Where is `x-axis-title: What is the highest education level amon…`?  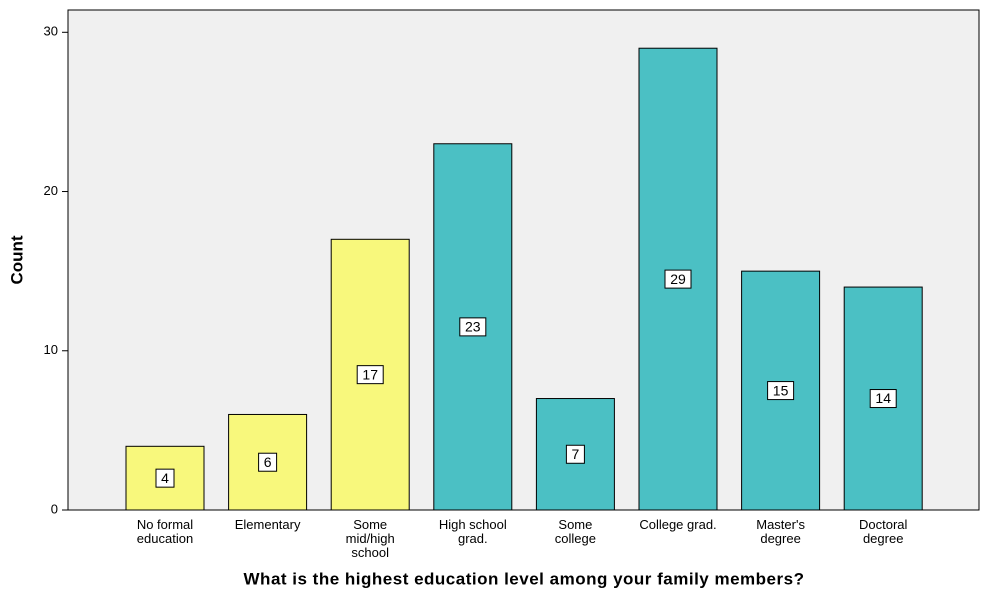
x-axis-title: What is the highest education level amon… is located at coordinates (524, 578).